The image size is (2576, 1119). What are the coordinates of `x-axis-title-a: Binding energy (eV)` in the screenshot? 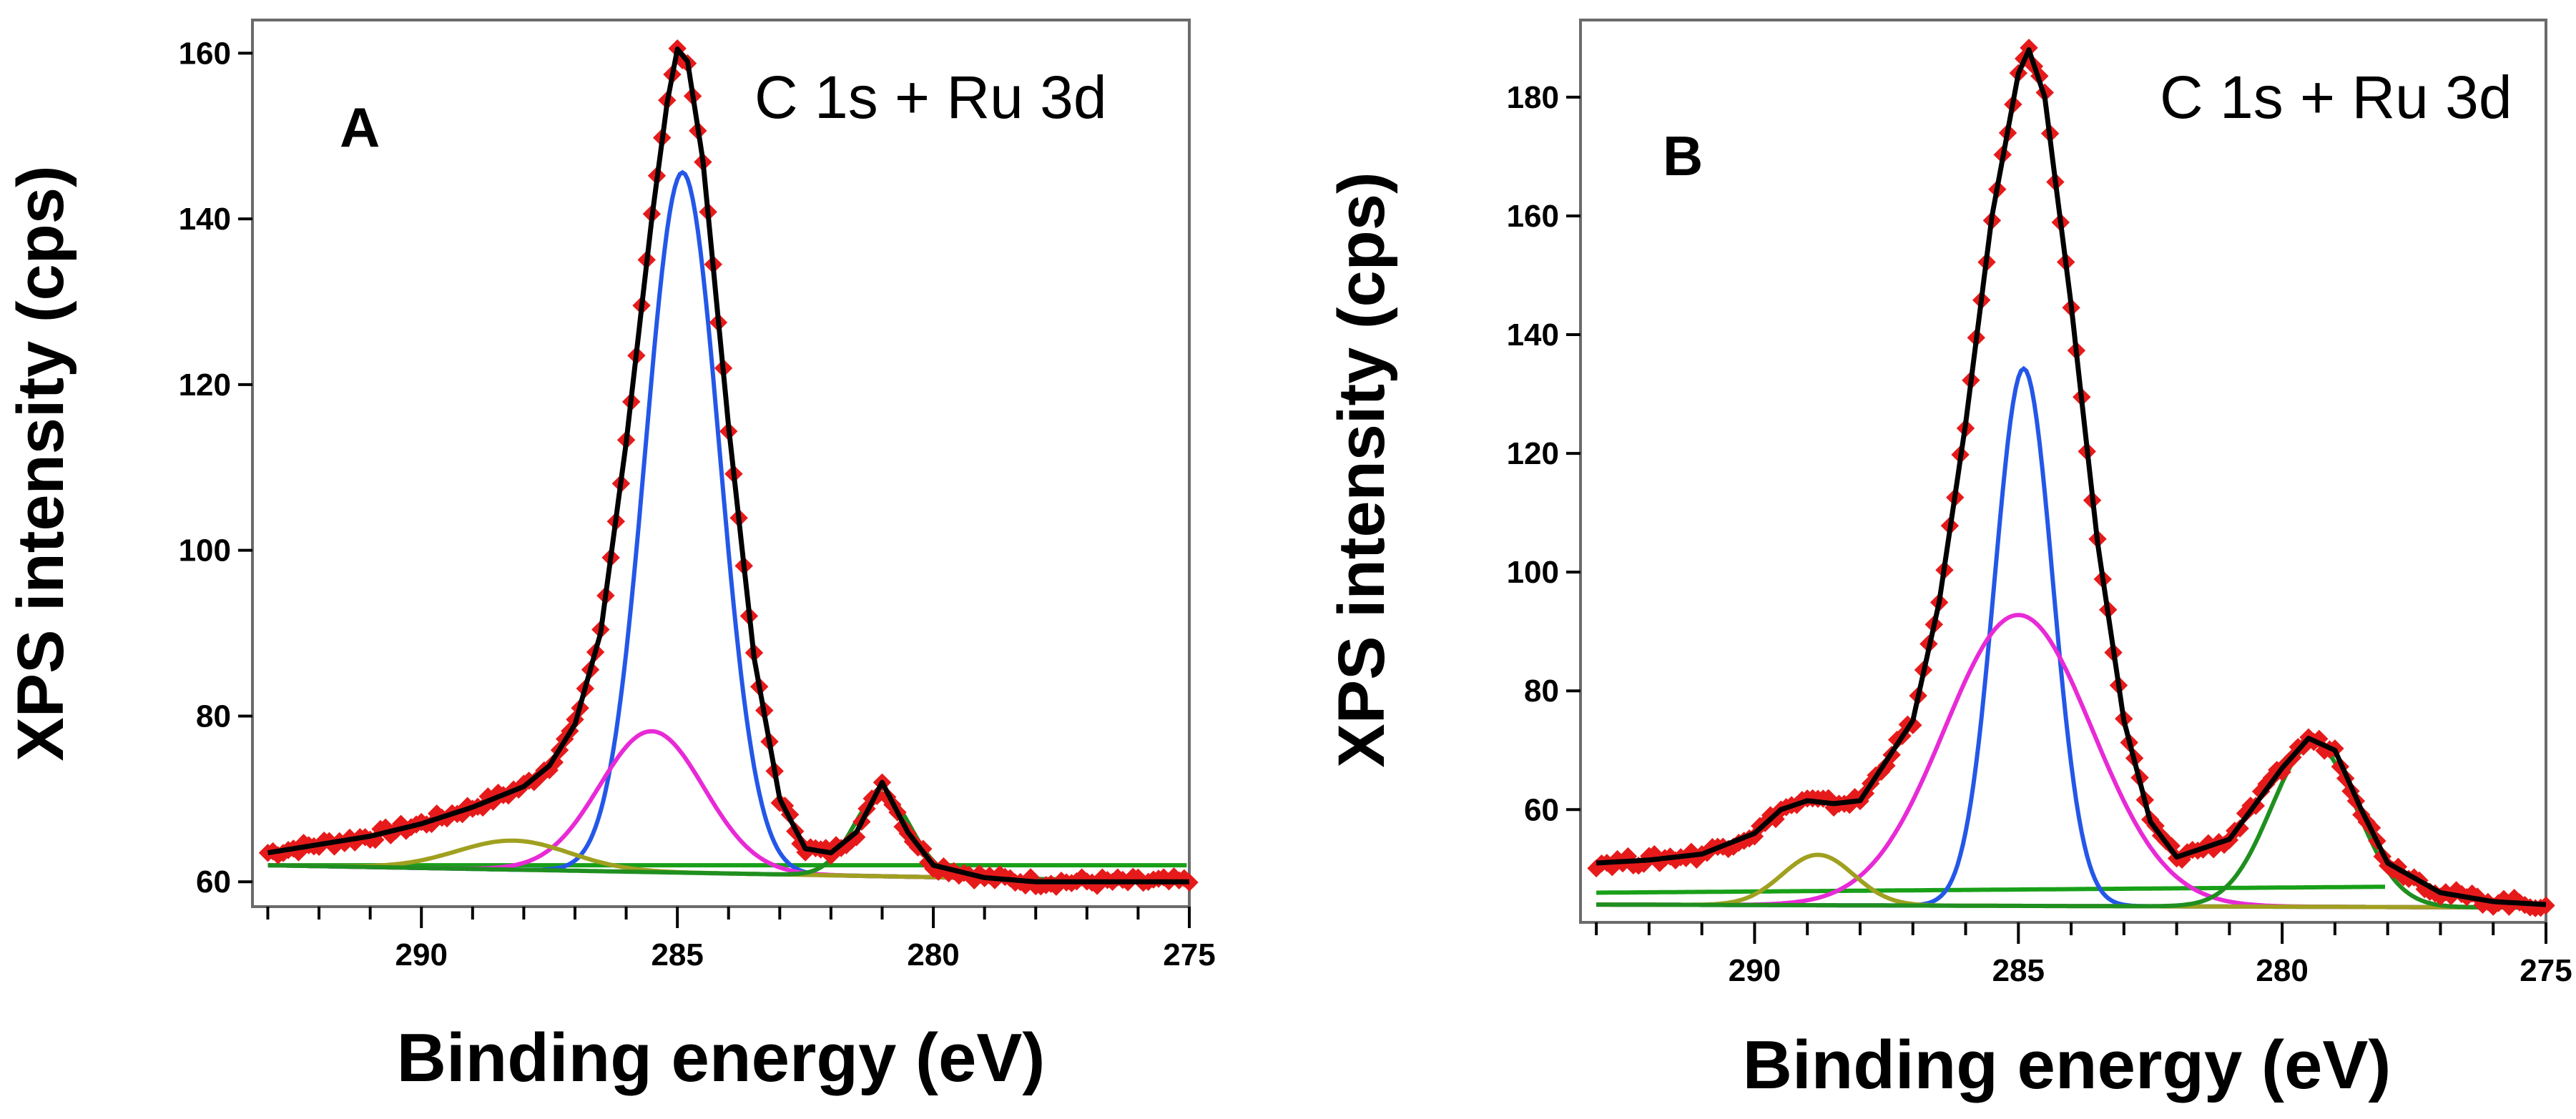 It's located at (722, 1058).